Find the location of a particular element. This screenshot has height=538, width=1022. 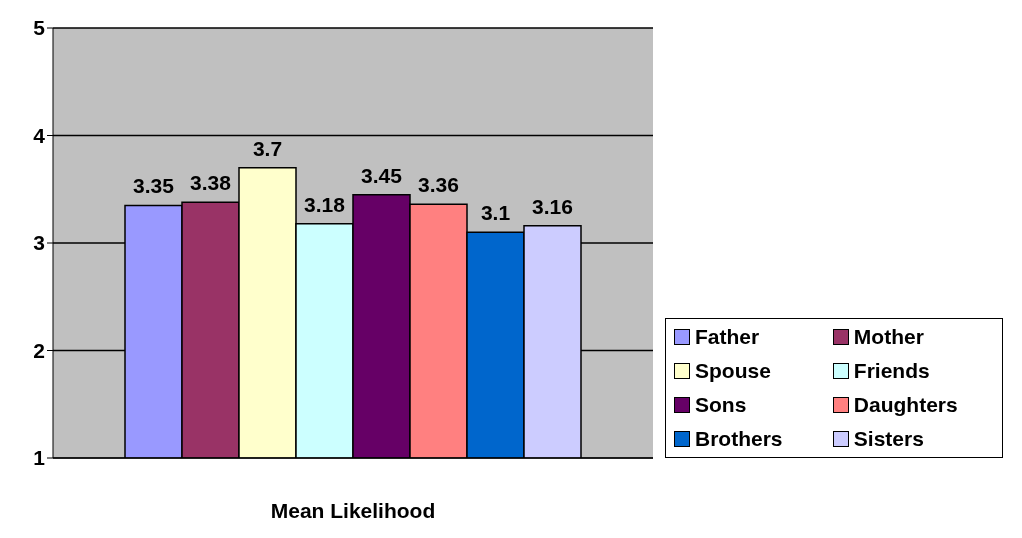

y-tick-label: 2 is located at coordinates (39, 350).